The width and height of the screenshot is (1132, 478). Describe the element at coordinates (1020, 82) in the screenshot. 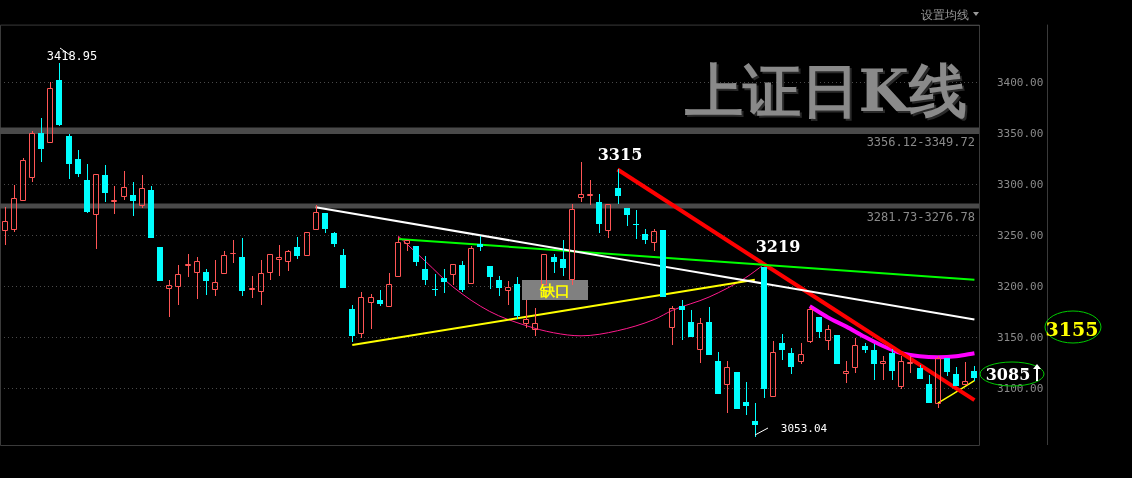

I see `y-tick-label: 3400.00` at that location.